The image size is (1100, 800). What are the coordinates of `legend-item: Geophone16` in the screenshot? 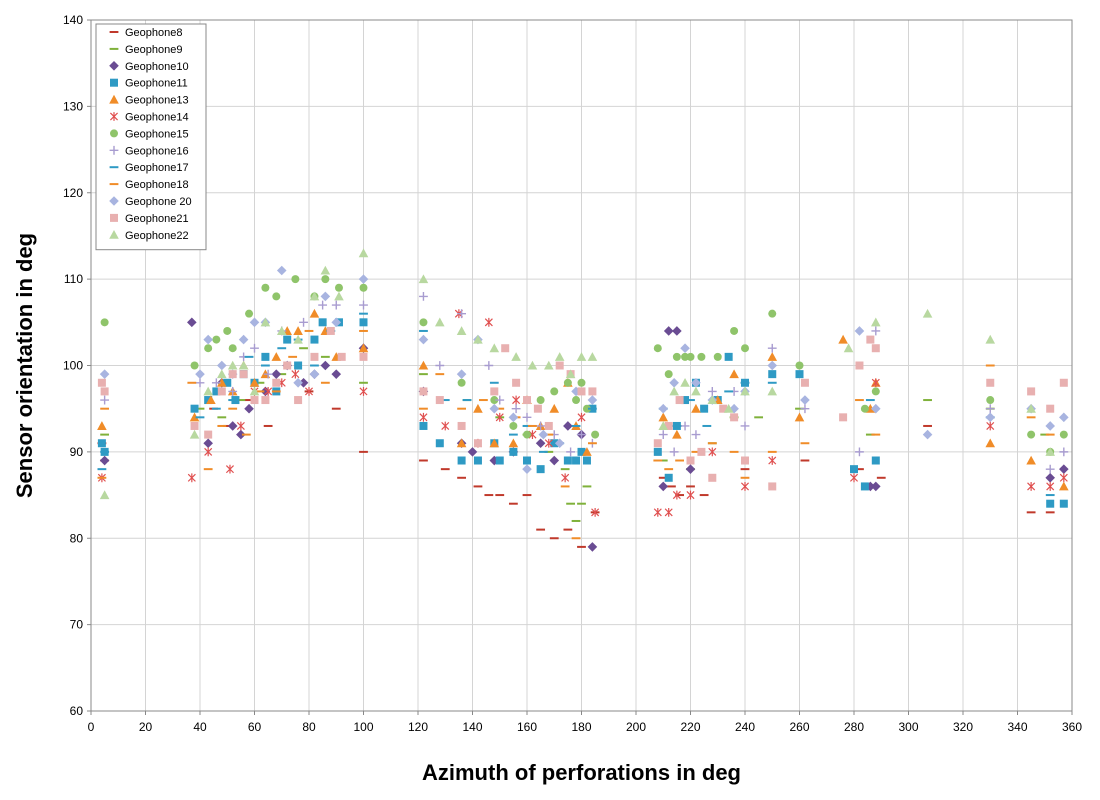 It's located at (149, 151).